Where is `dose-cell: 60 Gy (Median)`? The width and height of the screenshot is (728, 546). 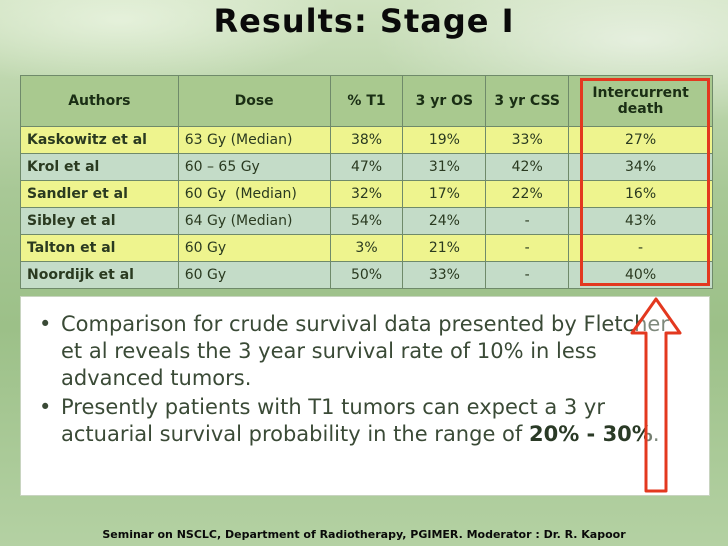
dose-cell: 60 Gy (Median) is located at coordinates (254, 194).